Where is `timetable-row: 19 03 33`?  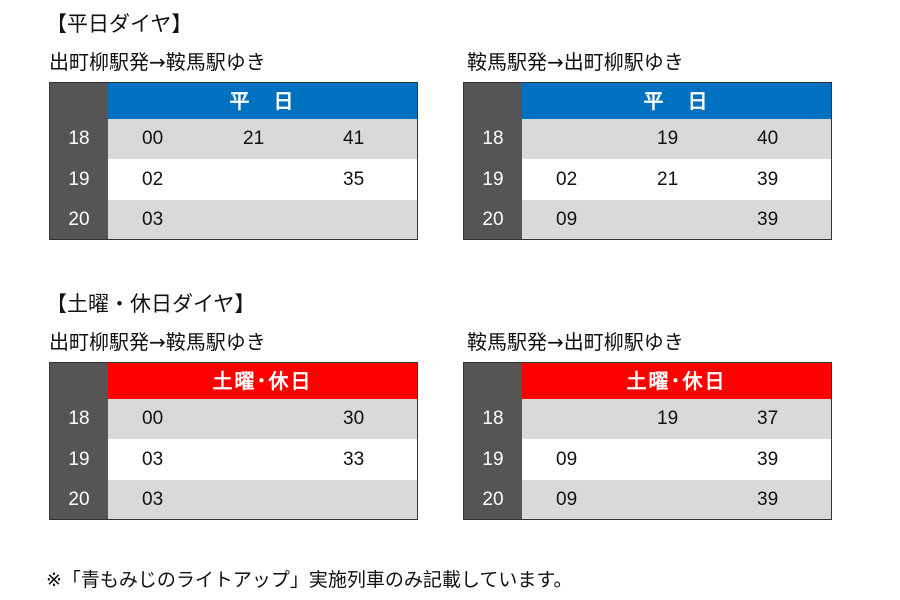 timetable-row: 19 03 33 is located at coordinates (233, 460).